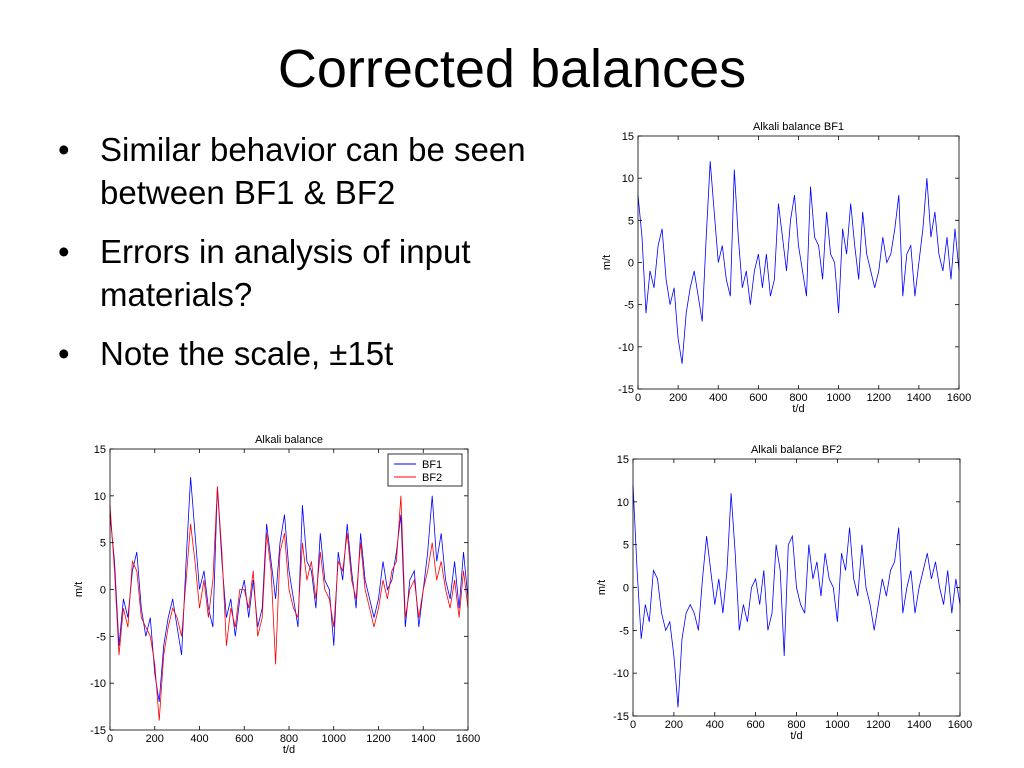 The height and width of the screenshot is (768, 1024). Describe the element at coordinates (285, 273) in the screenshot. I see `bullet-text: Errors in analysis of input materials?` at that location.